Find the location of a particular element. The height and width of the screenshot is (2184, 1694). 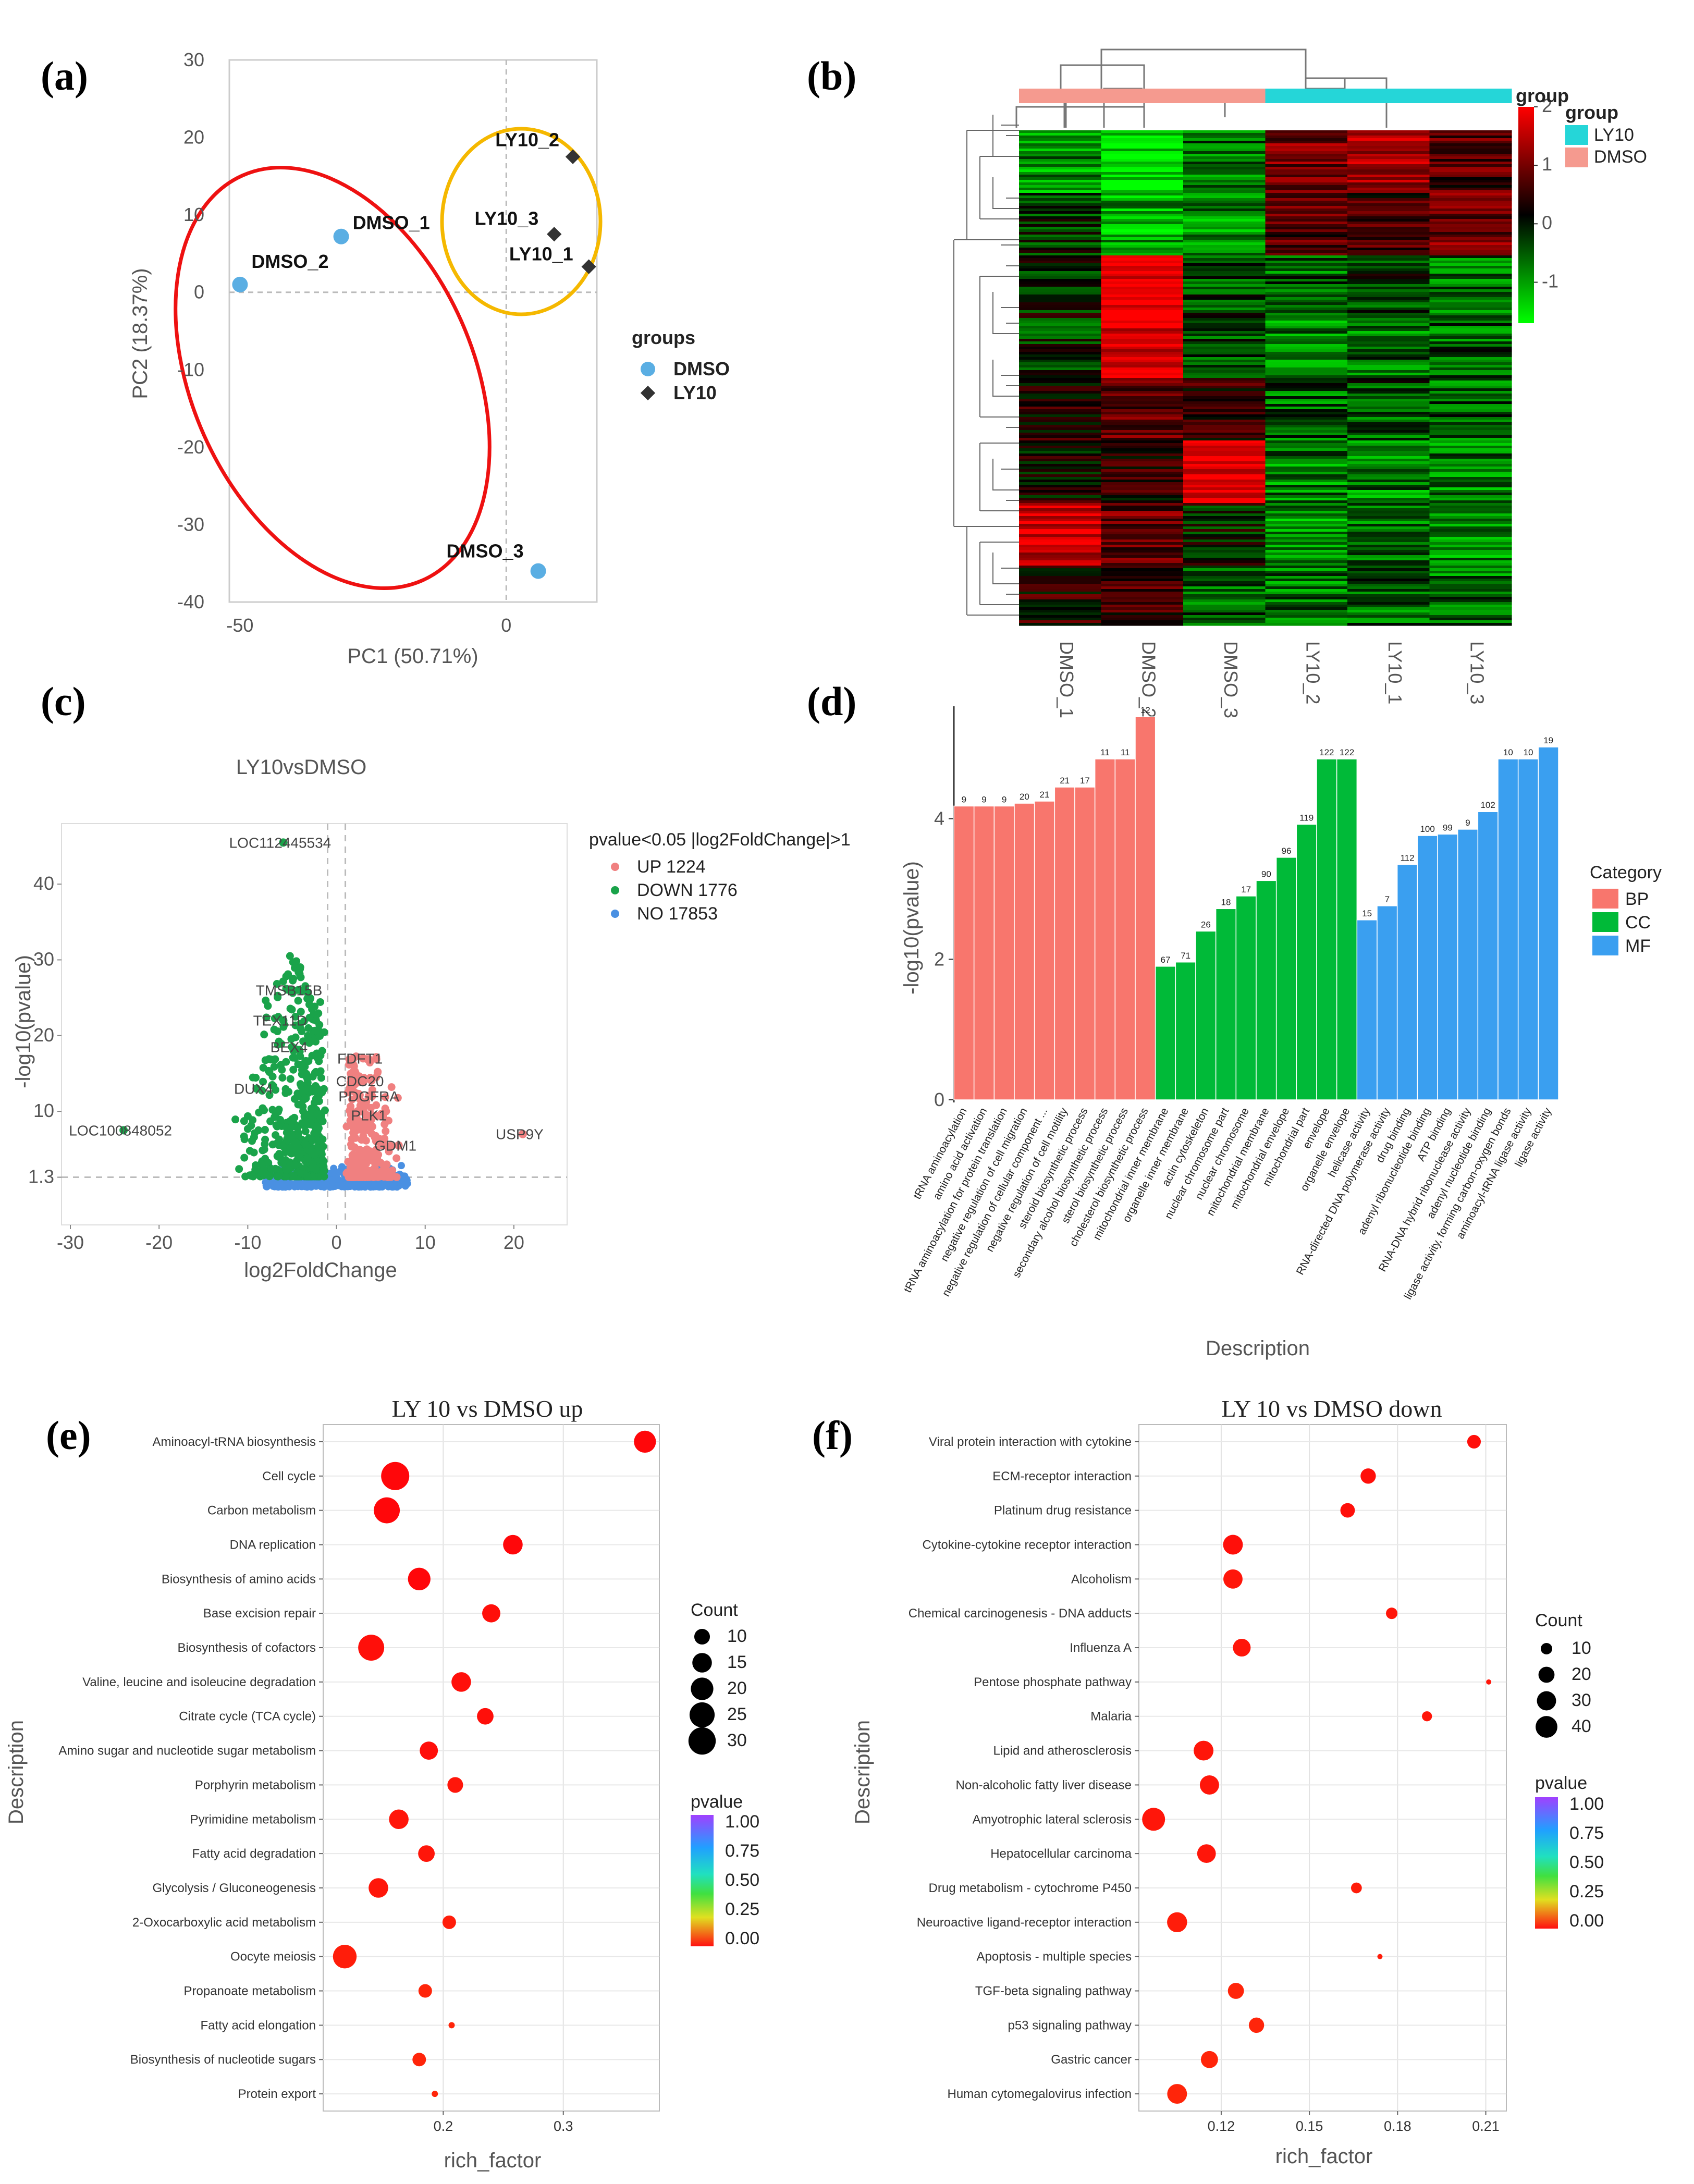

pca-y-tick-label: -40 is located at coordinates (191, 602).